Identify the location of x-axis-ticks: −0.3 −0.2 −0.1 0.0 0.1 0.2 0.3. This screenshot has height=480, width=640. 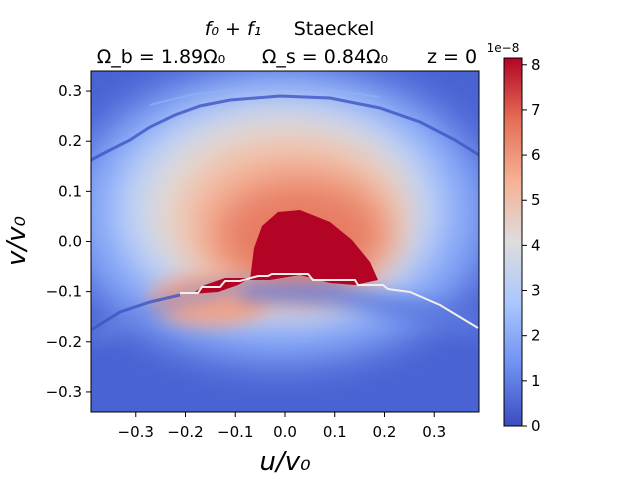
(282, 426).